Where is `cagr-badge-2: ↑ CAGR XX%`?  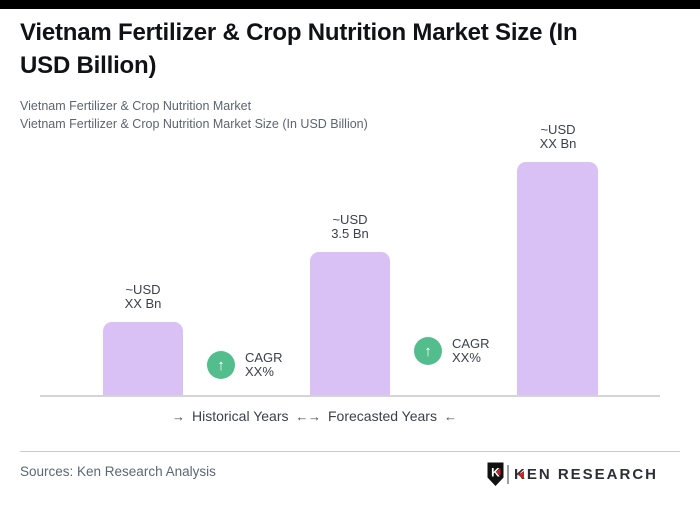 cagr-badge-2: ↑ CAGR XX% is located at coordinates (452, 351).